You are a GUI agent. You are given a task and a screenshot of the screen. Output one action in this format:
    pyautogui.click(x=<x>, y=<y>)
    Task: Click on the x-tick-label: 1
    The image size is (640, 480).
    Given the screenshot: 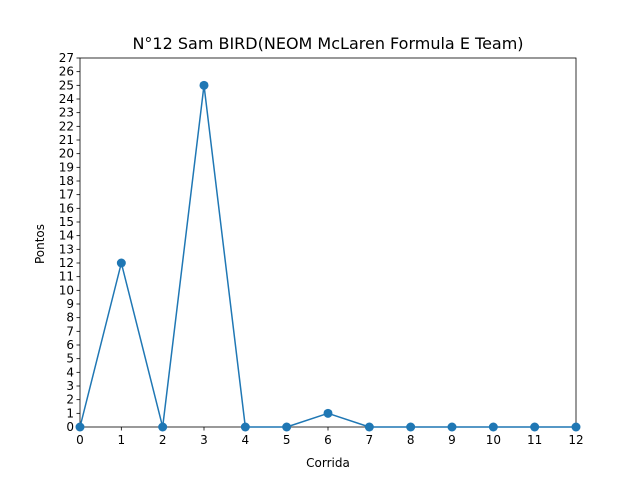 What is the action you would take?
    pyautogui.click(x=122, y=440)
    